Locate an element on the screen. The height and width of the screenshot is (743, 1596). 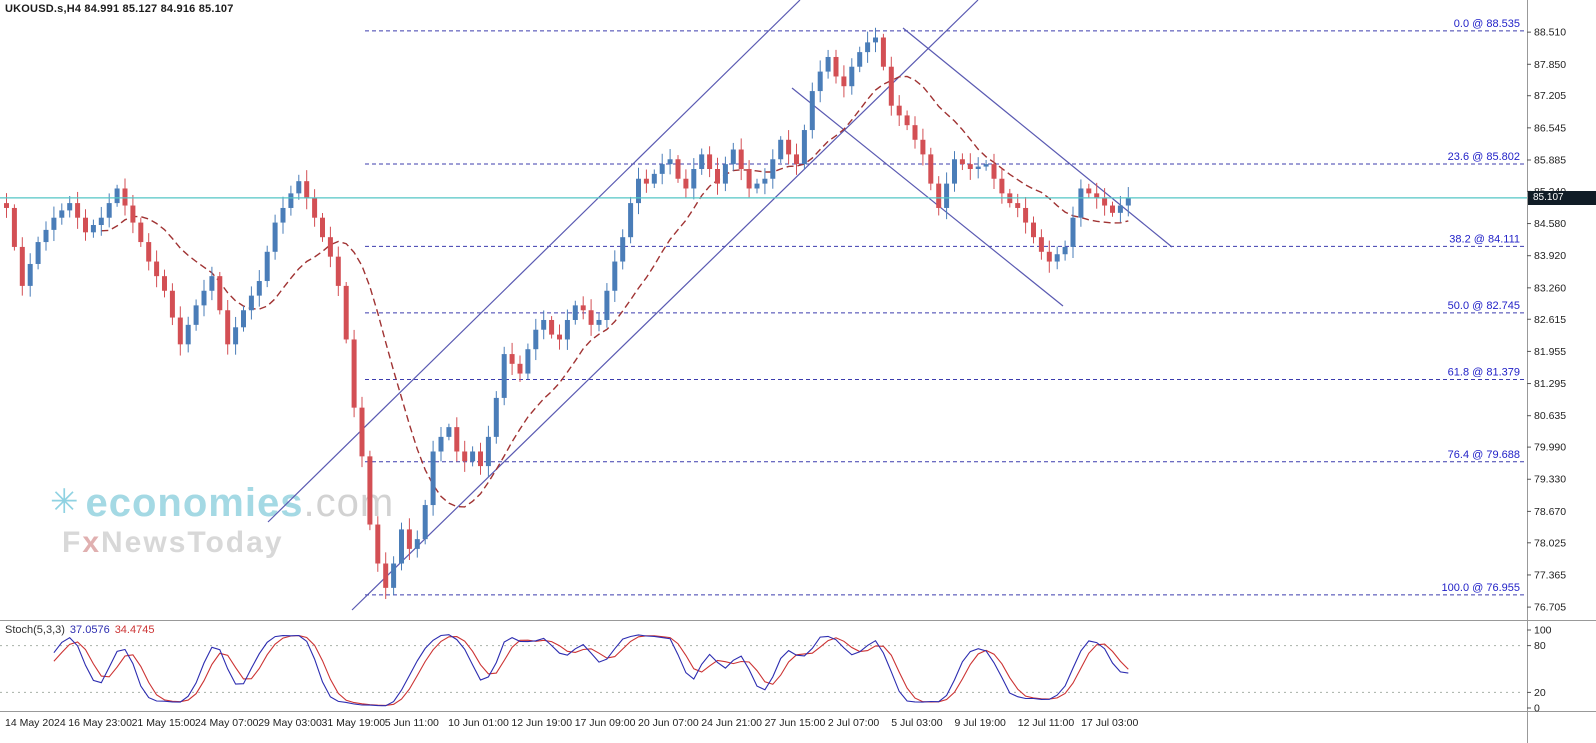
price-tick-label: 78.025 is located at coordinates (1550, 543).